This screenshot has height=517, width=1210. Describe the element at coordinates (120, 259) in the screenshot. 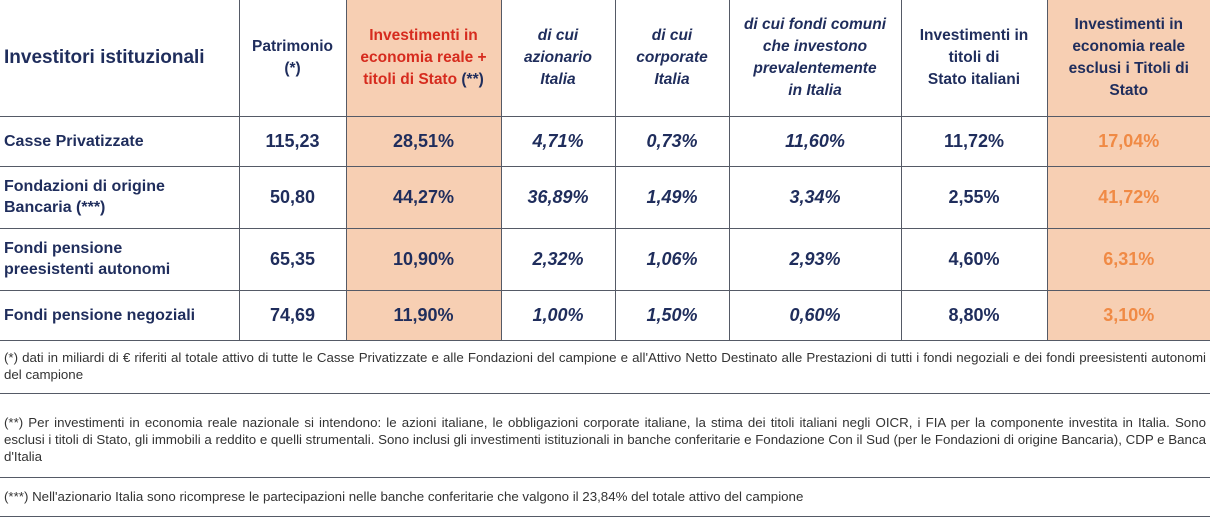

I see `row-label-fondi-pensione-preesistenti: Fondi pensione preesistenti autonomi` at that location.